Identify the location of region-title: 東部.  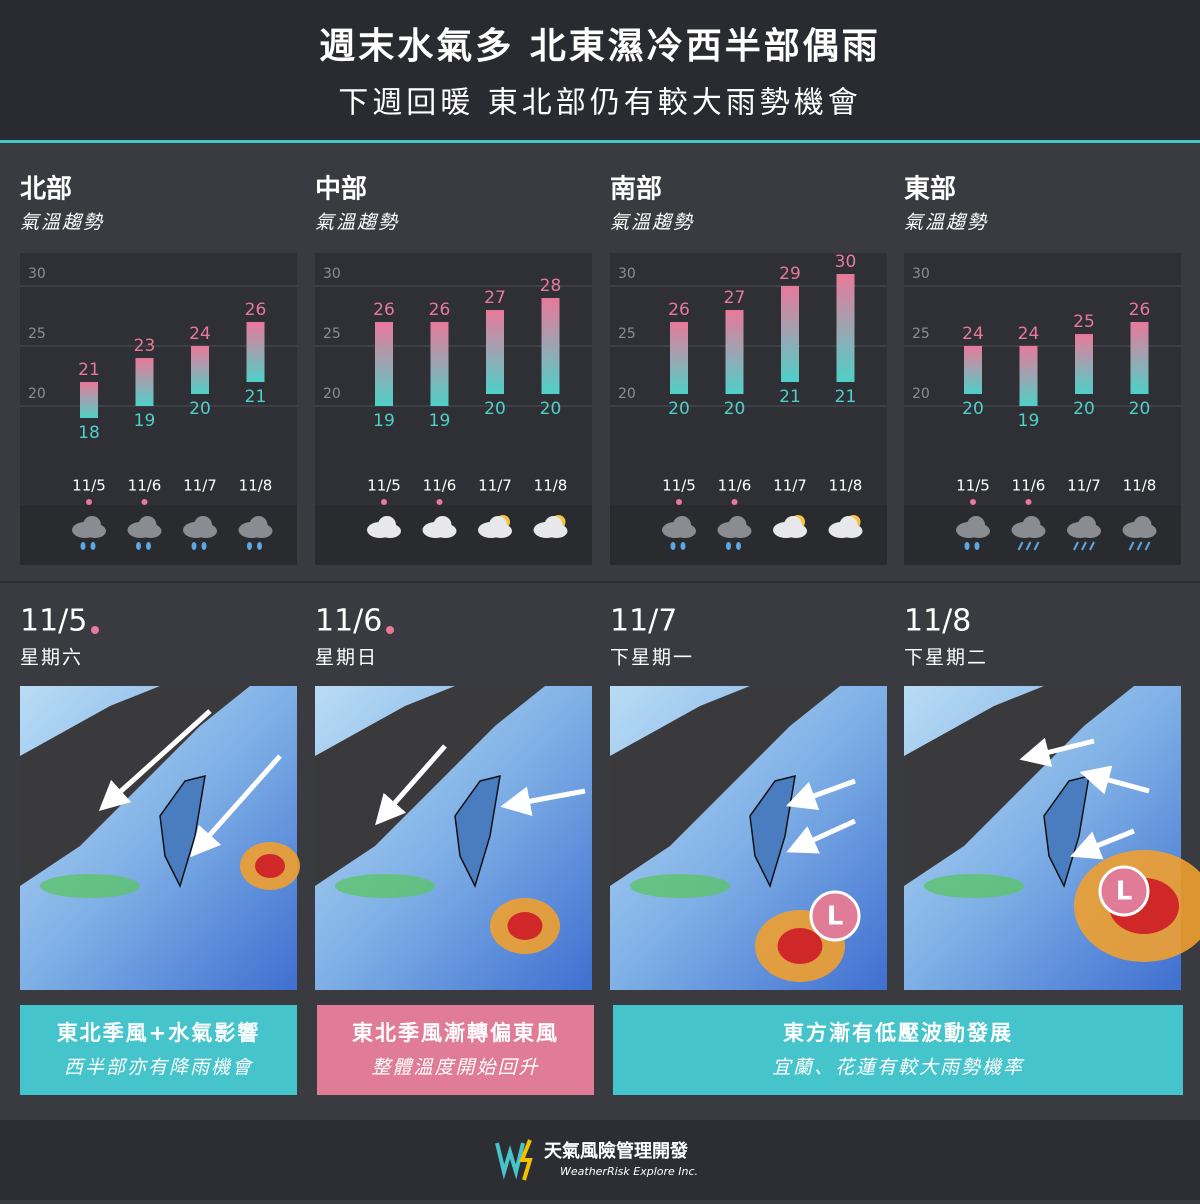
(930, 190).